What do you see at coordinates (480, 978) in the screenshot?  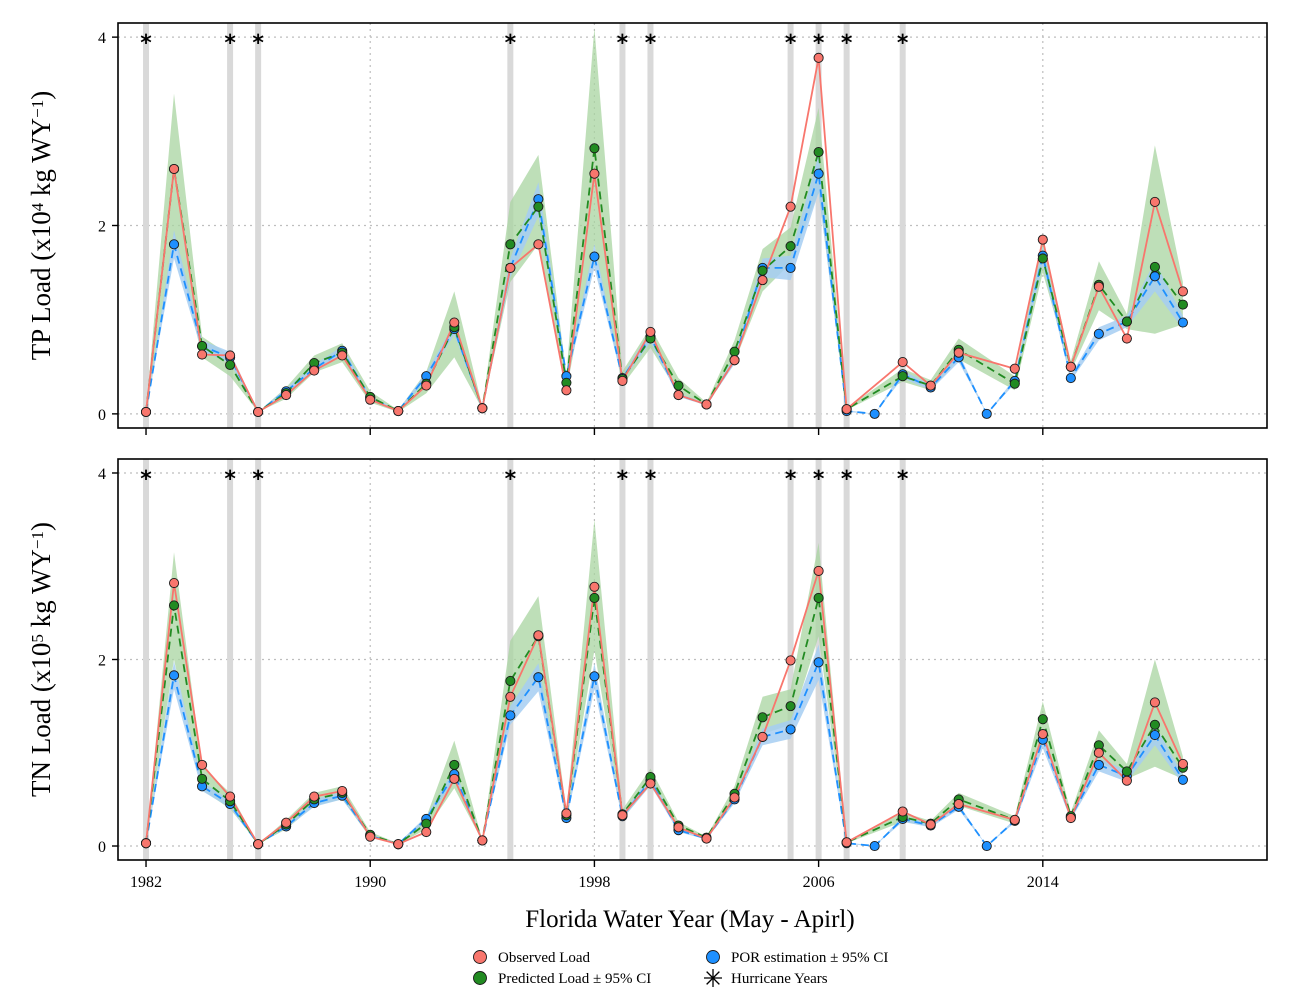 I see `predicted-legend-swatch` at bounding box center [480, 978].